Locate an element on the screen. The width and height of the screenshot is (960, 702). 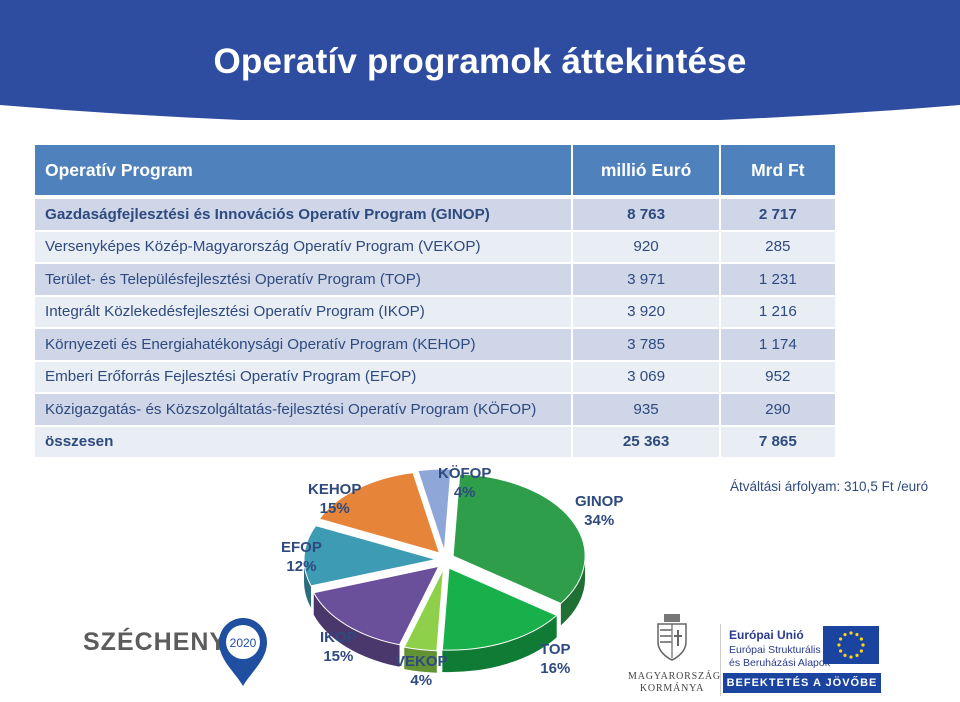
pie-slice-side-ikop is located at coordinates (356, 629).